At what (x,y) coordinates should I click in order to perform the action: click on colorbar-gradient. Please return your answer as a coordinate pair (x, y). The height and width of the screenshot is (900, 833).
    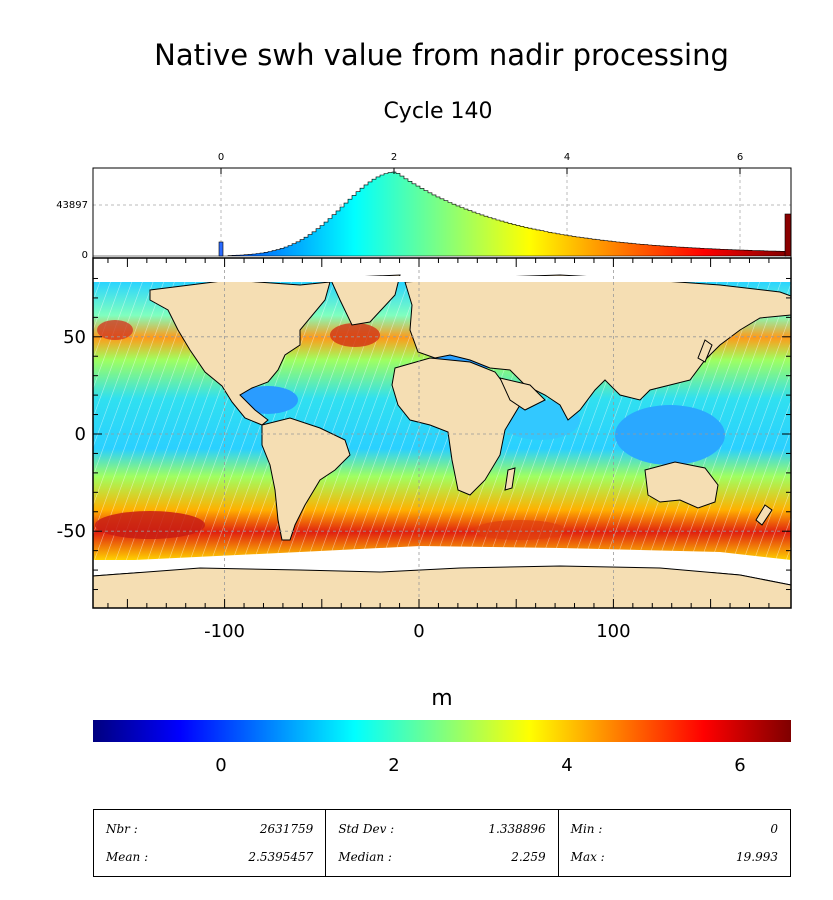
    Looking at the image, I should click on (442, 731).